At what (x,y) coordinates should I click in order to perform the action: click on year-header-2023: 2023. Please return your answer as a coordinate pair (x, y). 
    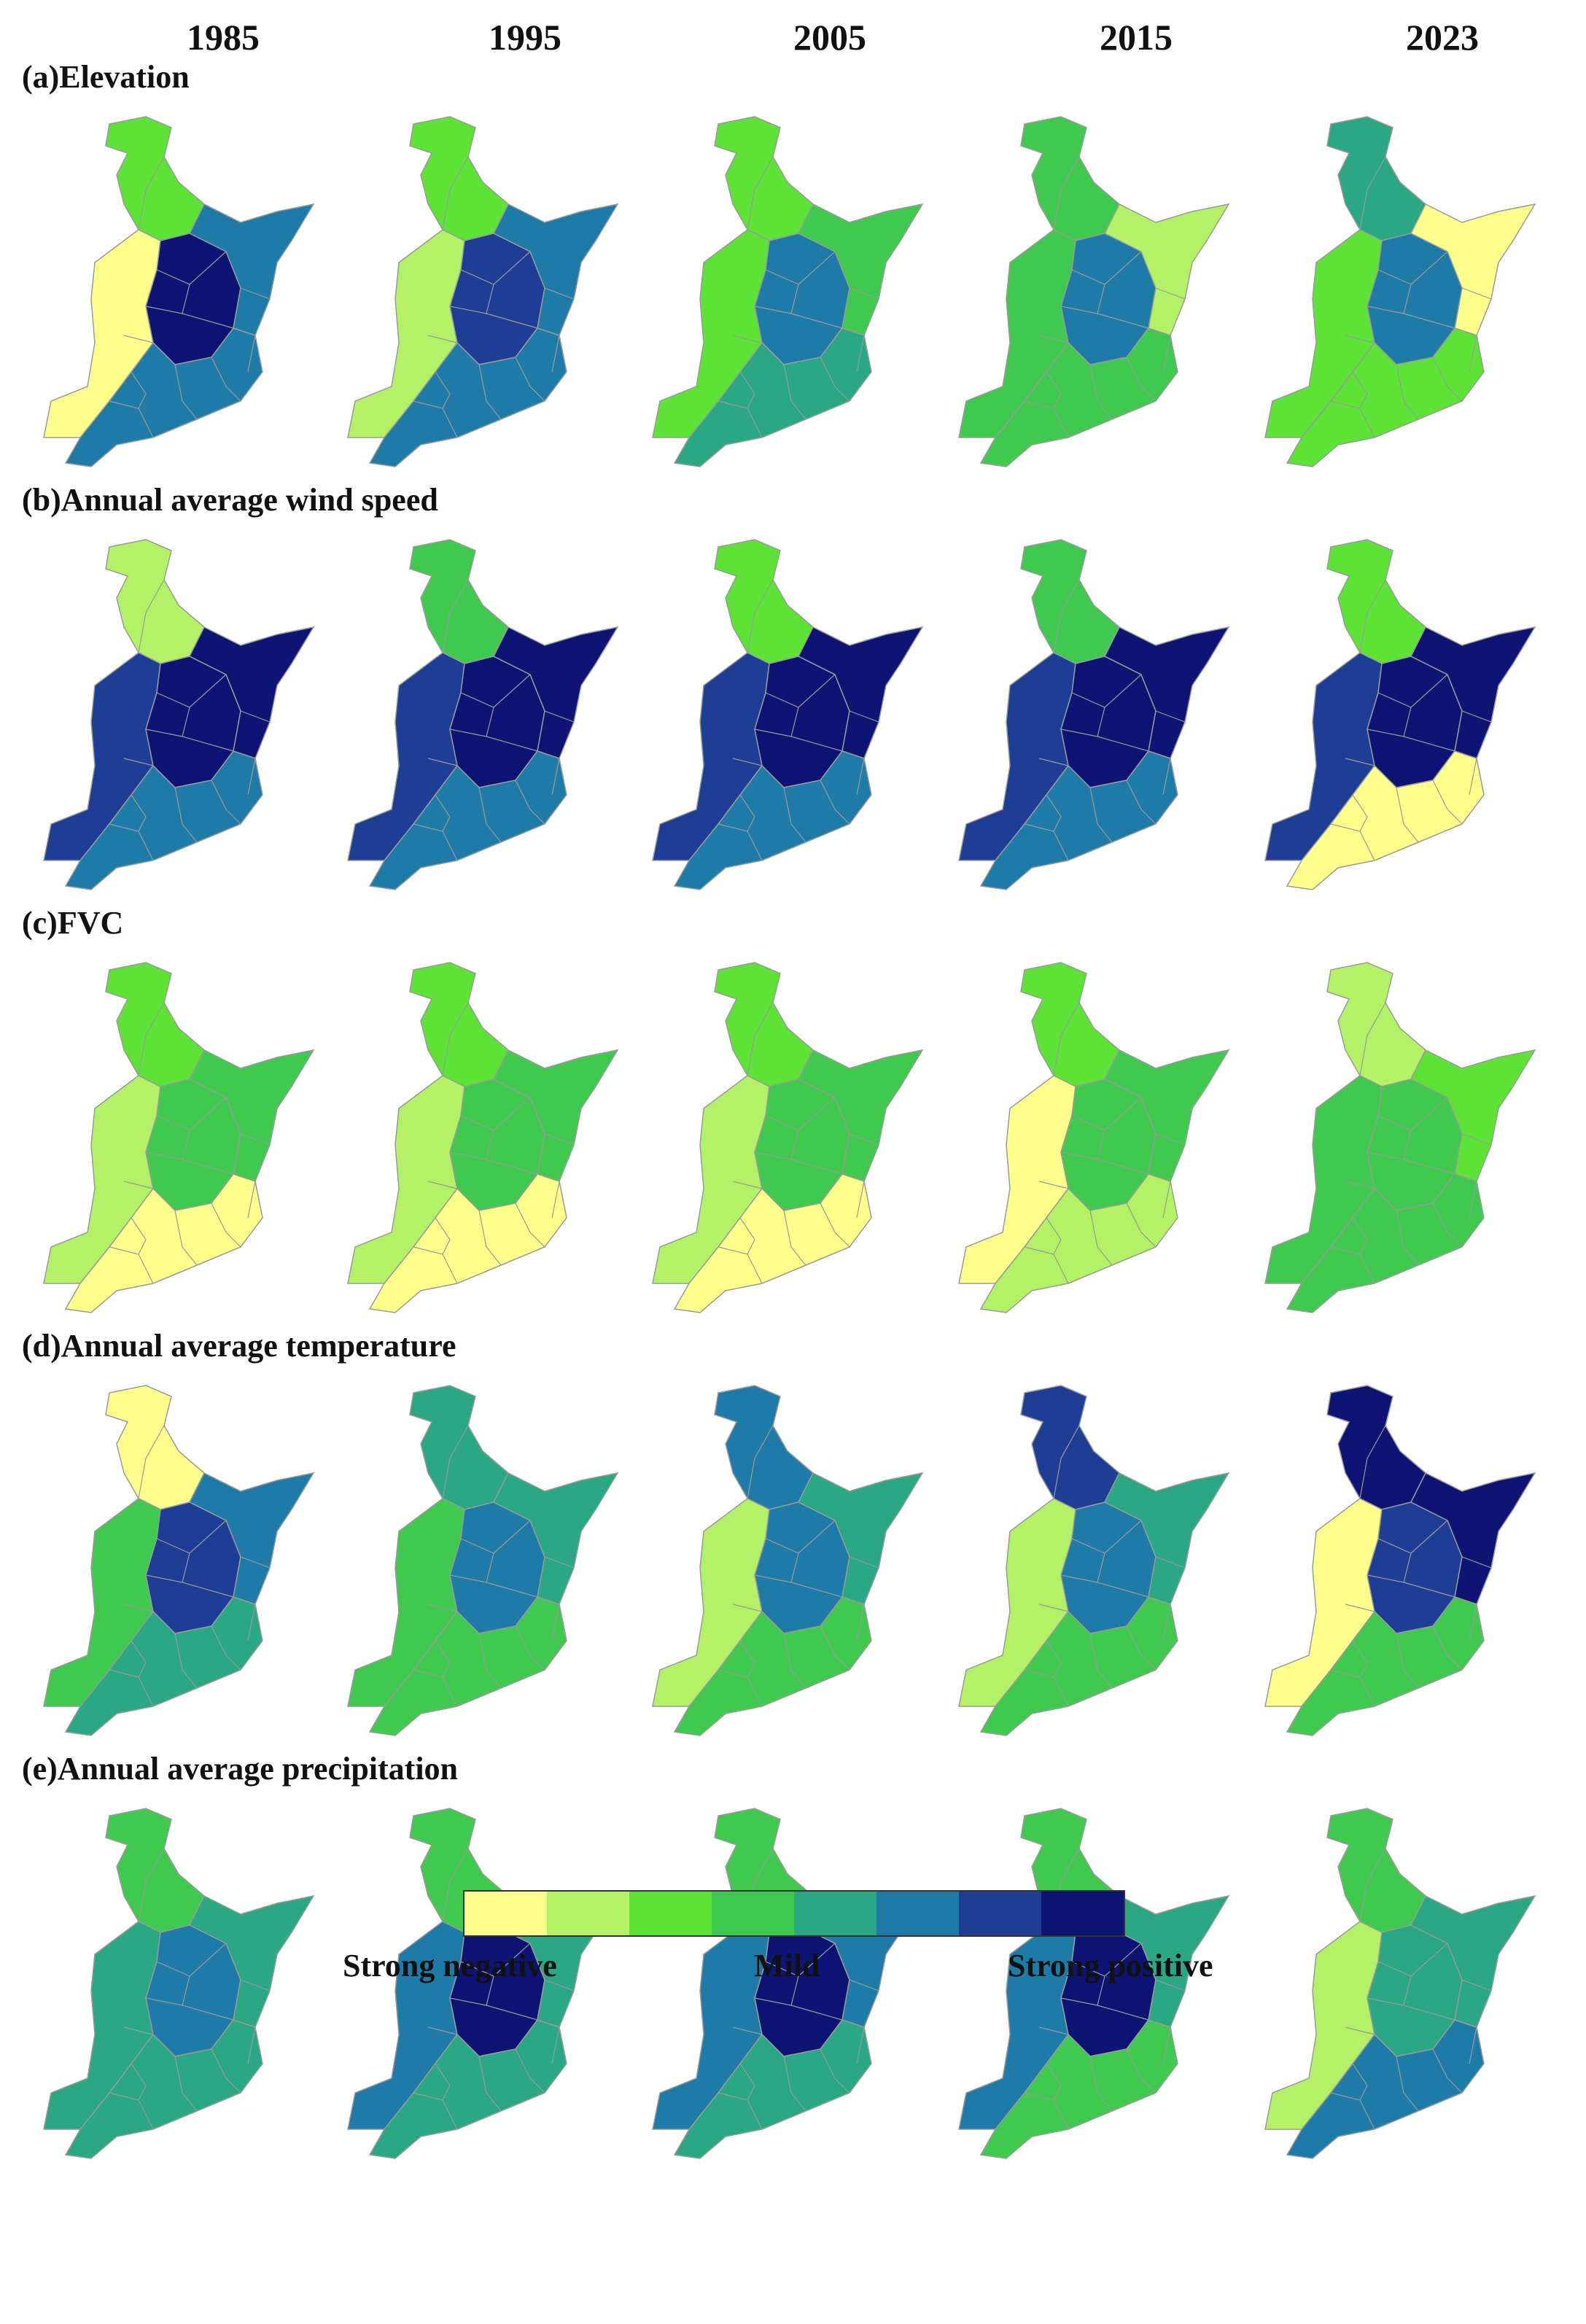
    Looking at the image, I should click on (1442, 37).